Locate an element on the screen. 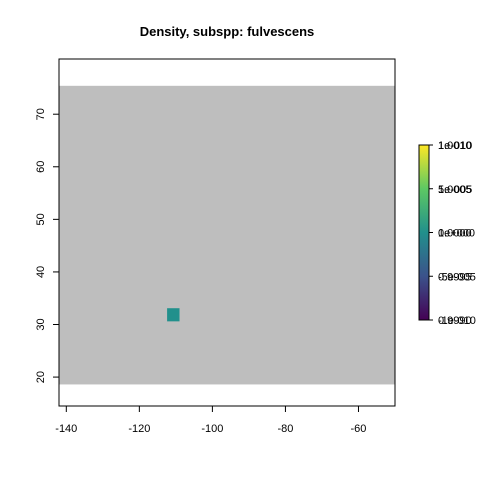  y-tick-label: 30 is located at coordinates (41, 324).